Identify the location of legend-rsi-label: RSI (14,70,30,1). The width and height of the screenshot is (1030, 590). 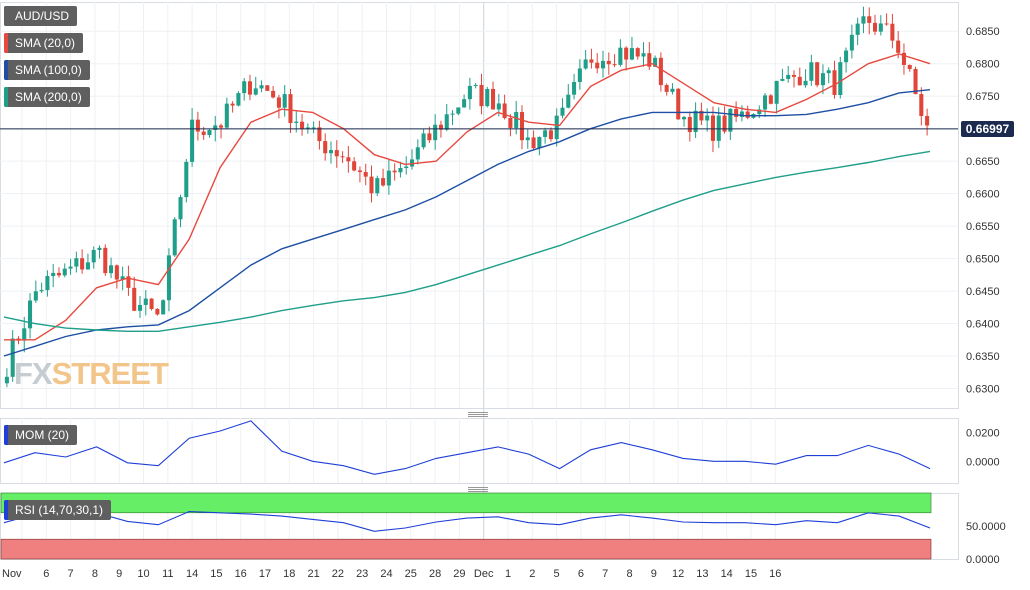
(59, 510).